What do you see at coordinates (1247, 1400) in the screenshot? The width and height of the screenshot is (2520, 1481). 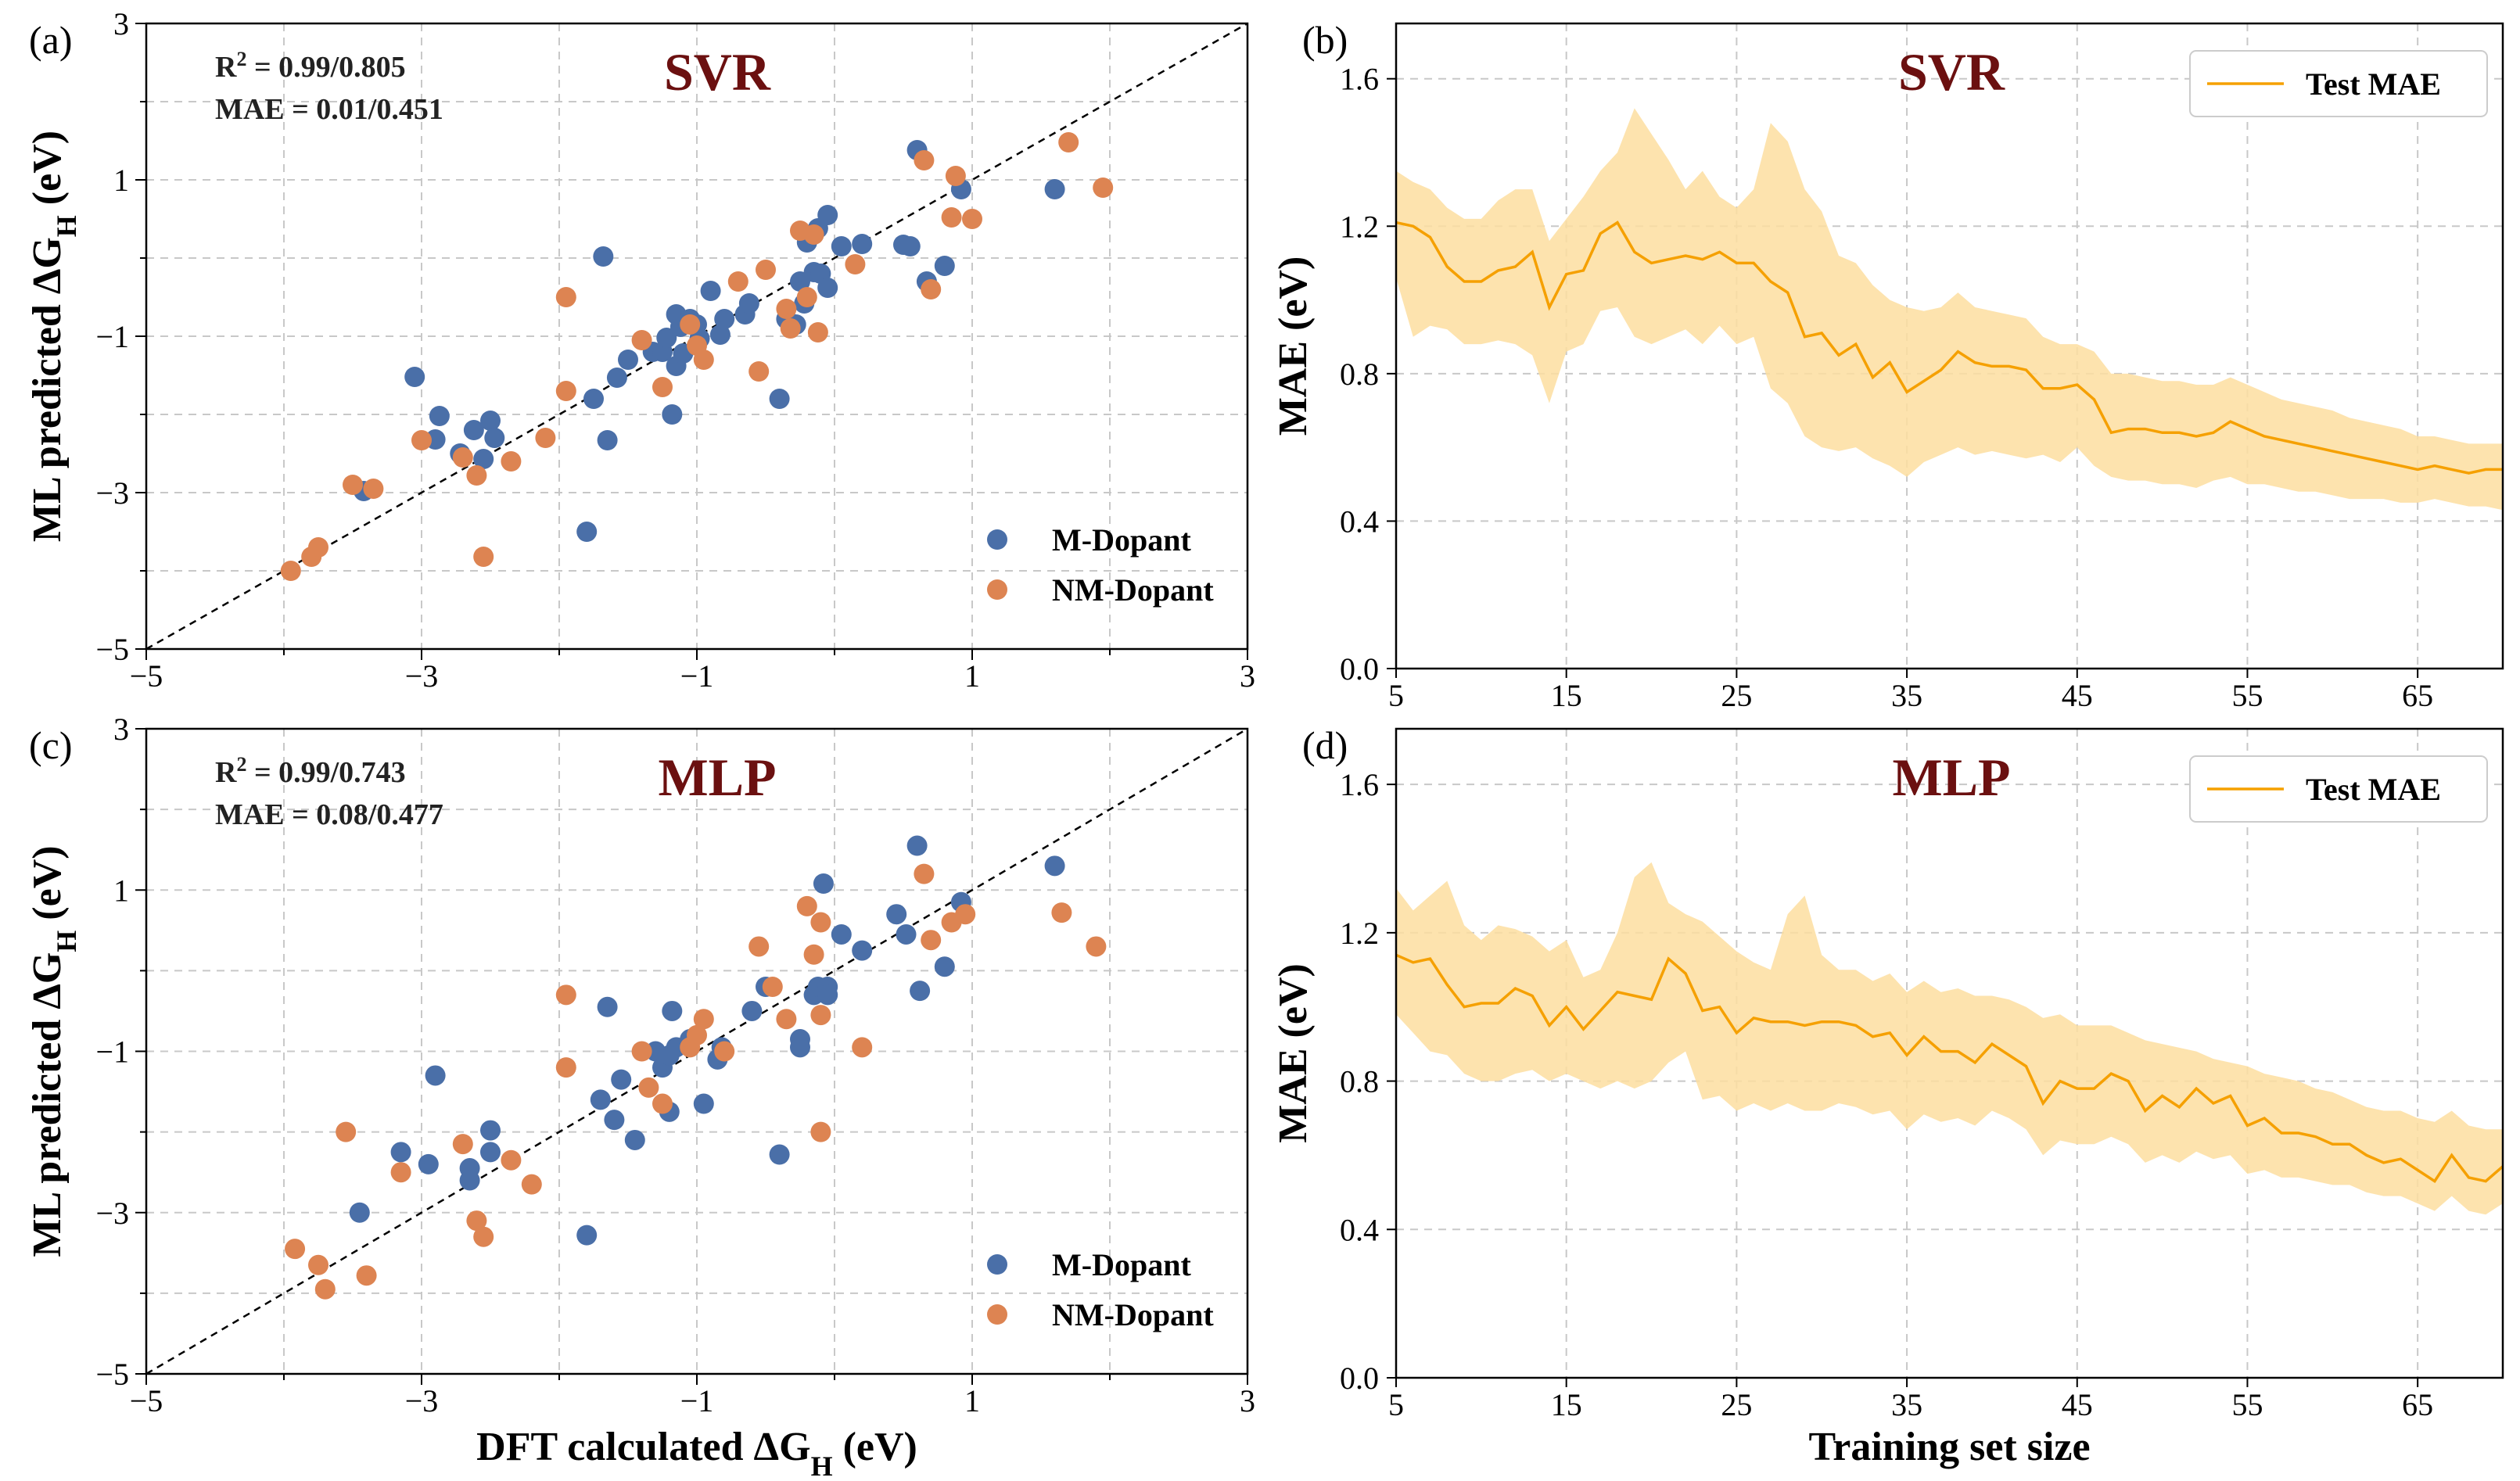 I see `x-tick-label: 3` at bounding box center [1247, 1400].